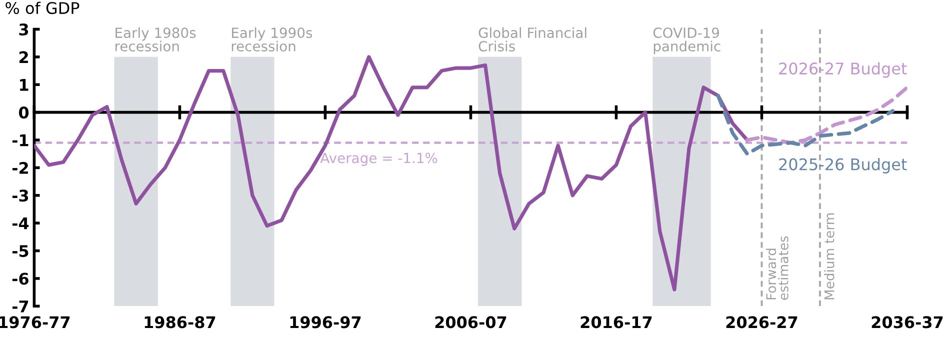 The width and height of the screenshot is (950, 344). Describe the element at coordinates (23, 57) in the screenshot. I see `y-tick-label: 2` at that location.